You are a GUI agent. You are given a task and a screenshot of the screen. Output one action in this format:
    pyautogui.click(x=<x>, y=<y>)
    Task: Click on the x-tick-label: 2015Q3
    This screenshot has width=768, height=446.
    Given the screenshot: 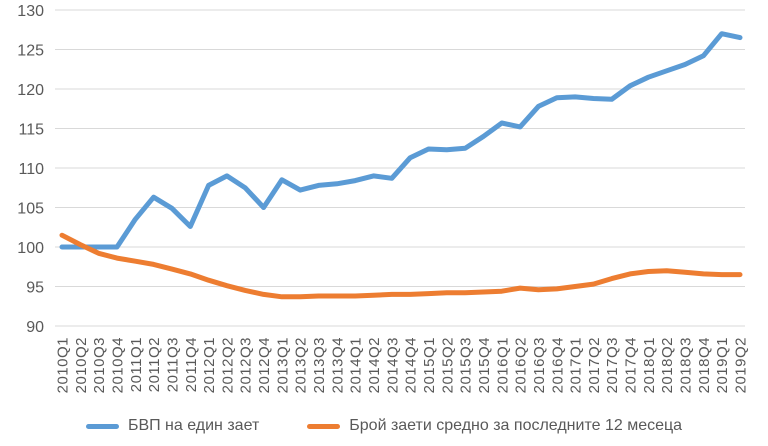 What is the action you would take?
    pyautogui.click(x=466, y=365)
    